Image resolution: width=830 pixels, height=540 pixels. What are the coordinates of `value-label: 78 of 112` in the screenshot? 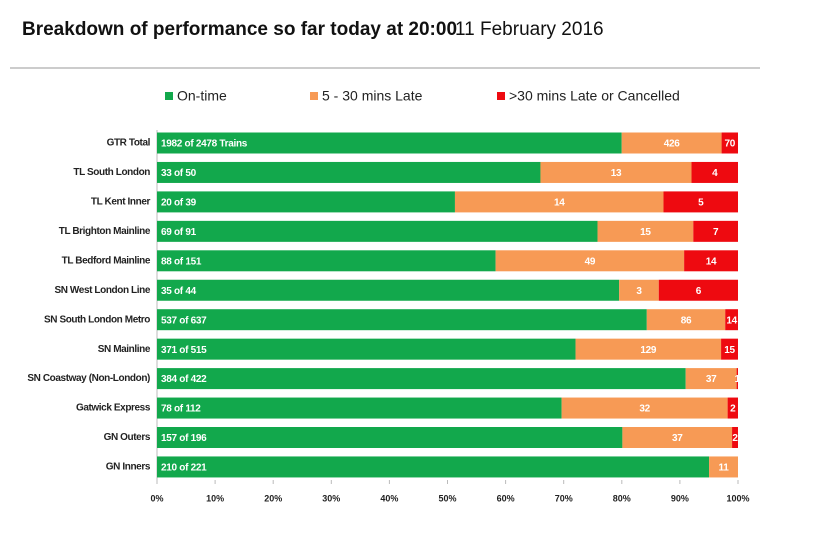 It's located at (181, 409).